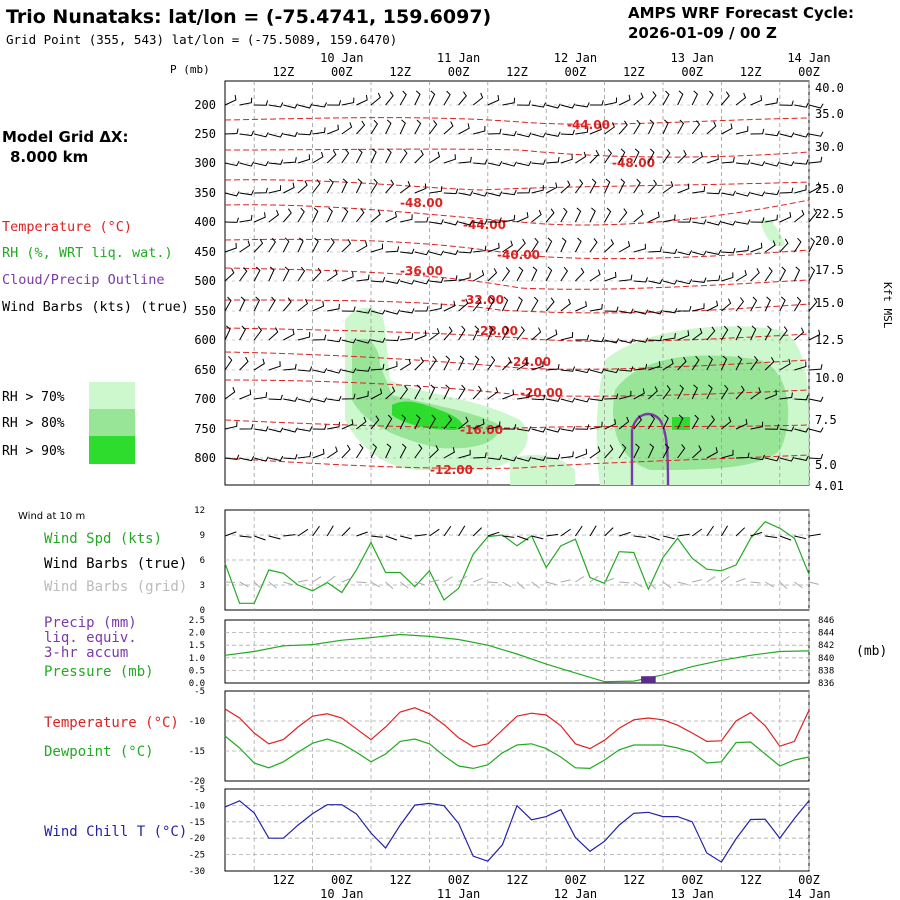 The height and width of the screenshot is (900, 900). Describe the element at coordinates (202, 611) in the screenshot. I see `y-tick-label: 0` at that location.